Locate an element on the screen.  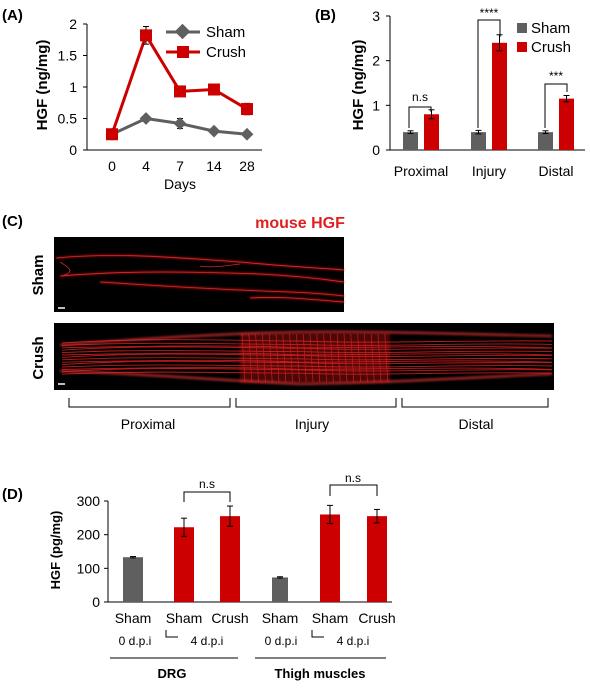
bracket-region-distal is located at coordinates (475, 403).